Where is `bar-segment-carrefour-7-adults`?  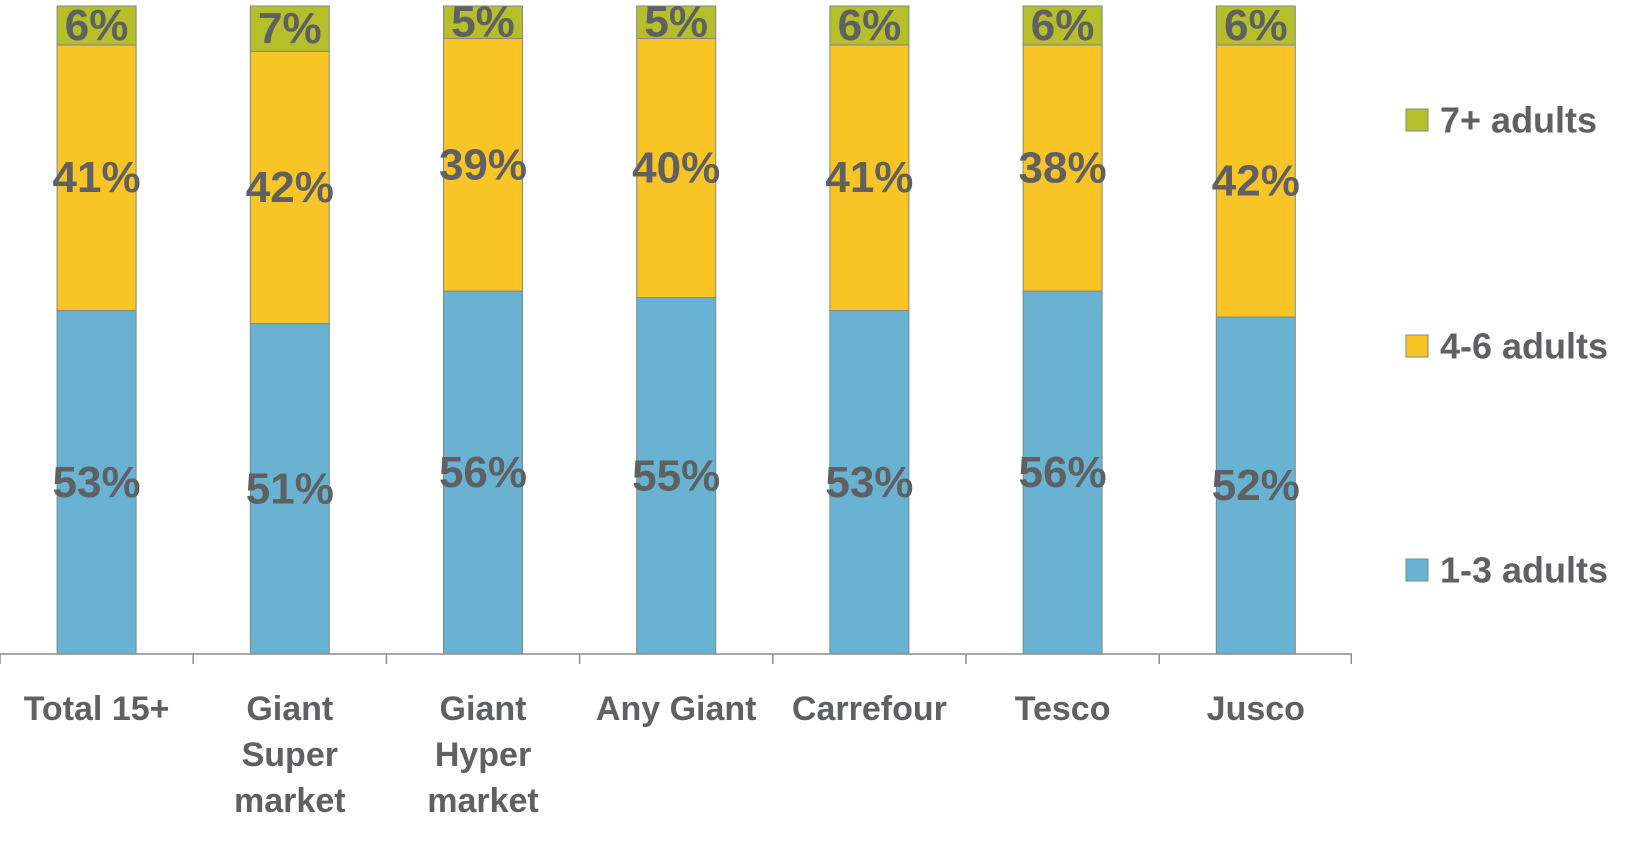 bar-segment-carrefour-7-adults is located at coordinates (869, 25).